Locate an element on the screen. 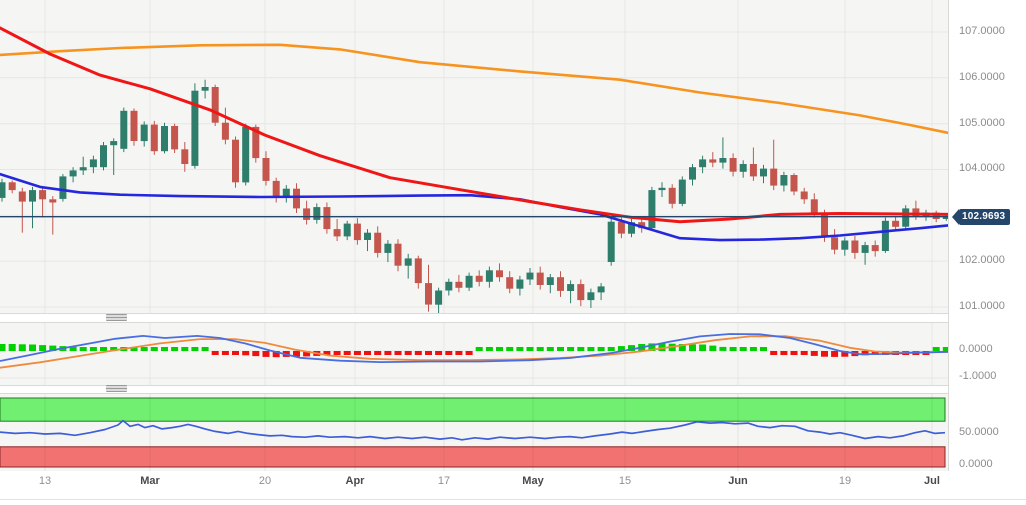  time-axis-label: Jul is located at coordinates (932, 481).